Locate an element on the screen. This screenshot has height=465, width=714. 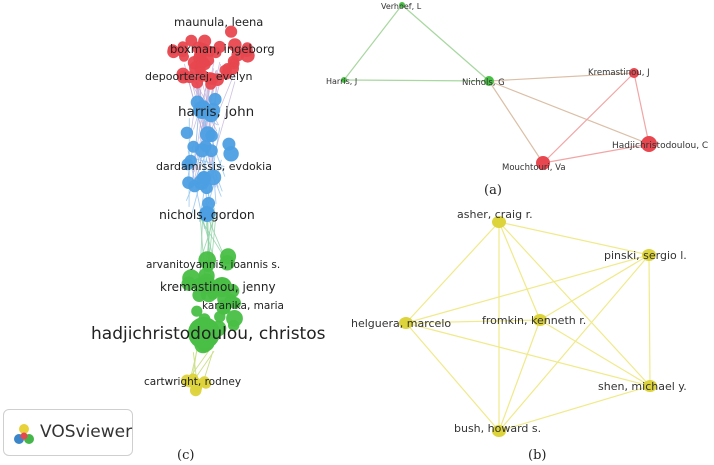
panel-b-edge-asher-fromkin is located at coordinates (519, 271).